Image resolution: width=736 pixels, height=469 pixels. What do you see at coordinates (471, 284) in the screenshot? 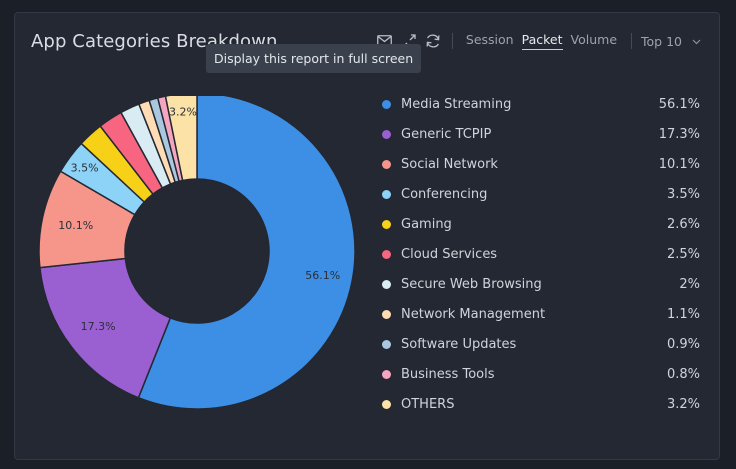
I see `legend-label: Secure Web Browsing` at bounding box center [471, 284].